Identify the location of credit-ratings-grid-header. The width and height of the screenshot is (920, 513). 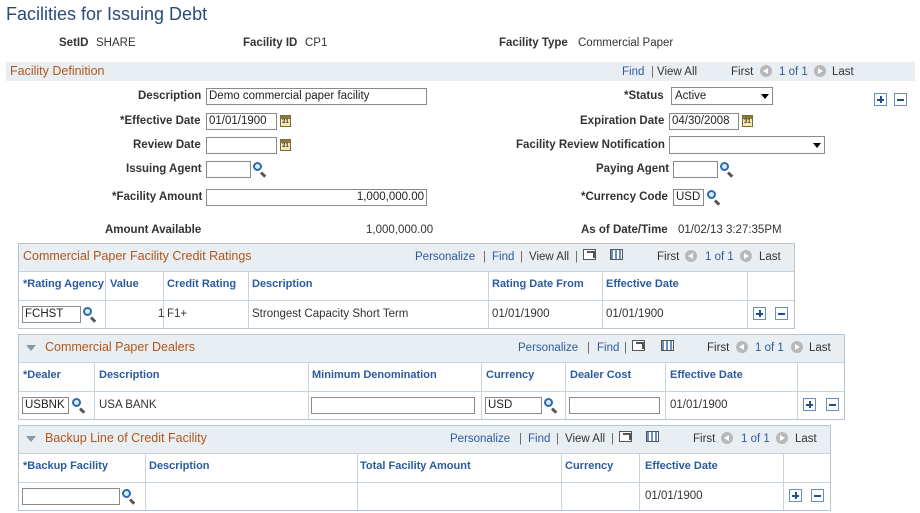
(406, 257).